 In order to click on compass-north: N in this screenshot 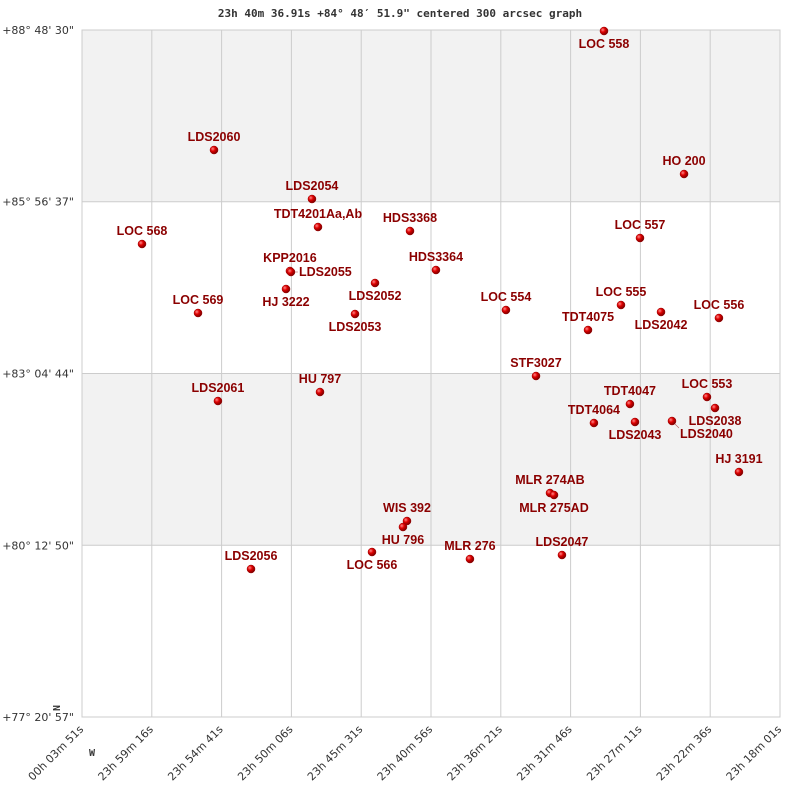, I will do `click(55, 708)`.